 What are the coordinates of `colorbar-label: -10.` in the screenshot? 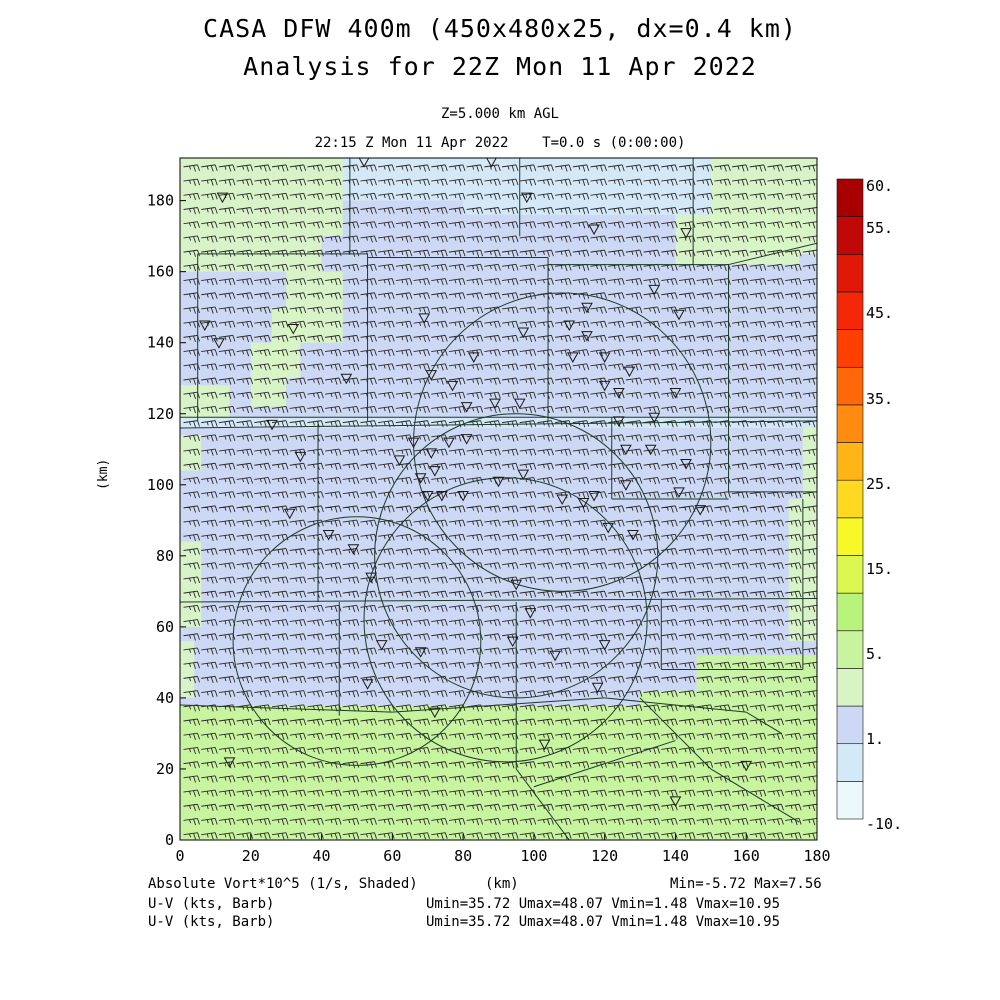 It's located at (884, 824).